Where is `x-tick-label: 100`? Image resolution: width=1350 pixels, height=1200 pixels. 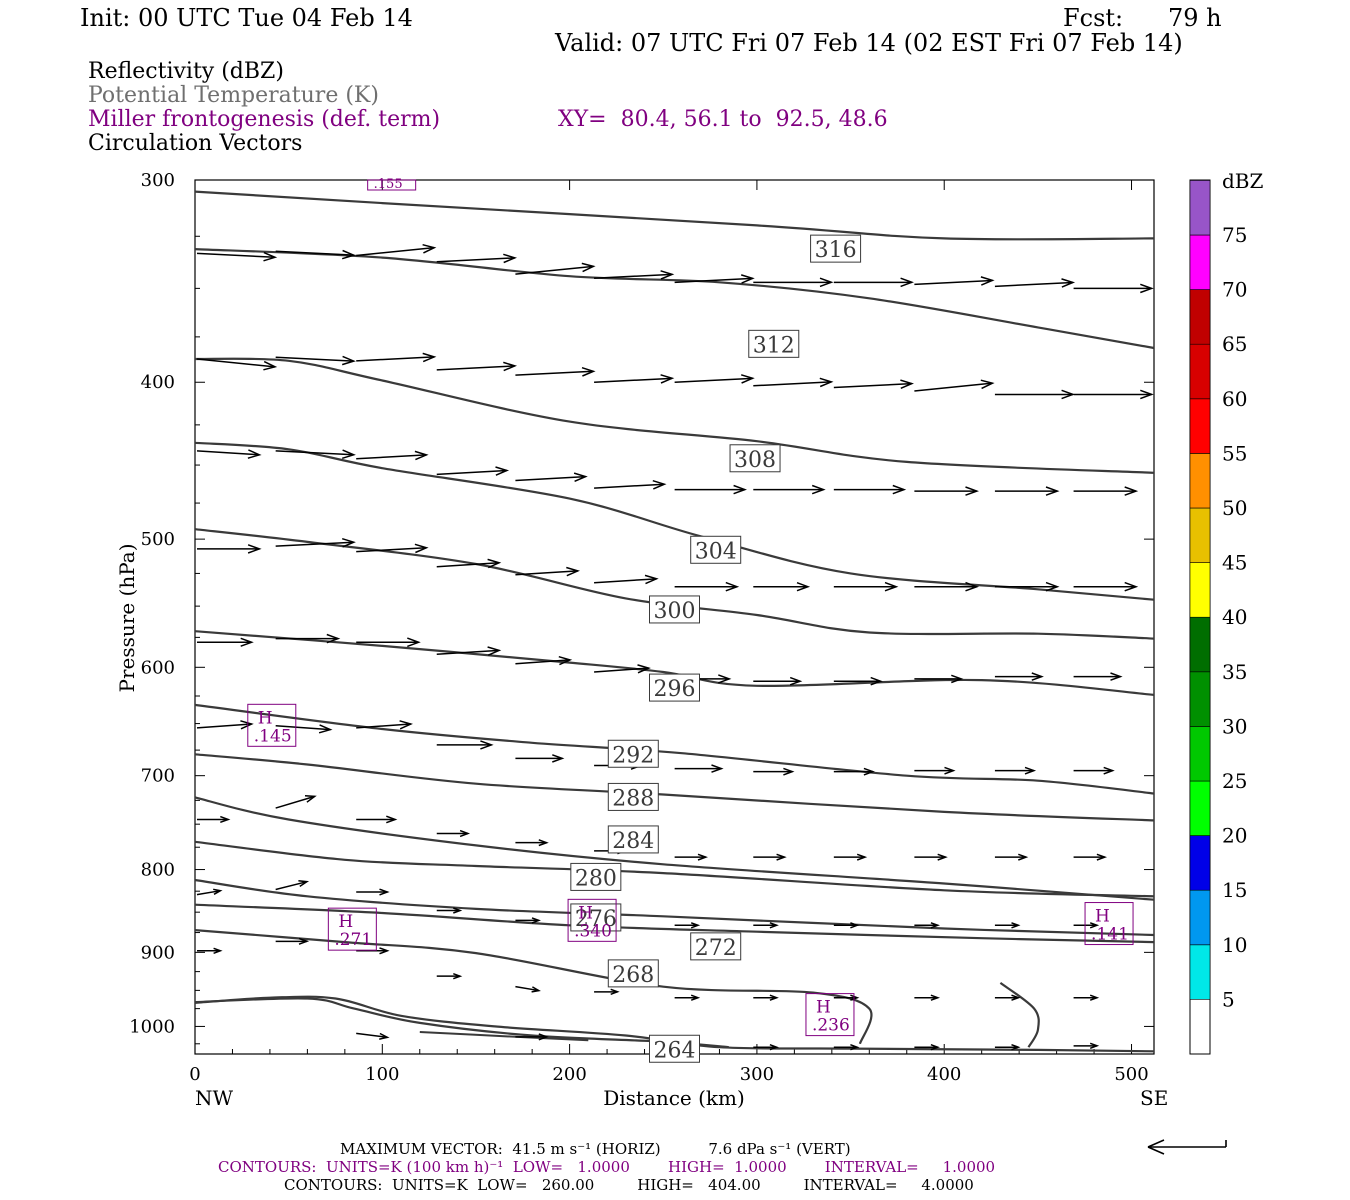 x-tick-label: 100 is located at coordinates (382, 1074).